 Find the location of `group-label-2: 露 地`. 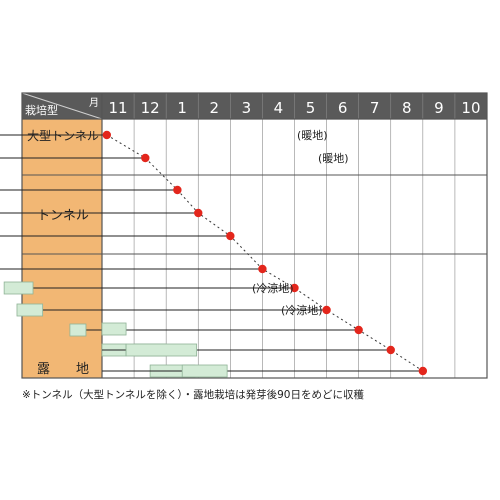

group-label-2: 露 地 is located at coordinates (63, 369).